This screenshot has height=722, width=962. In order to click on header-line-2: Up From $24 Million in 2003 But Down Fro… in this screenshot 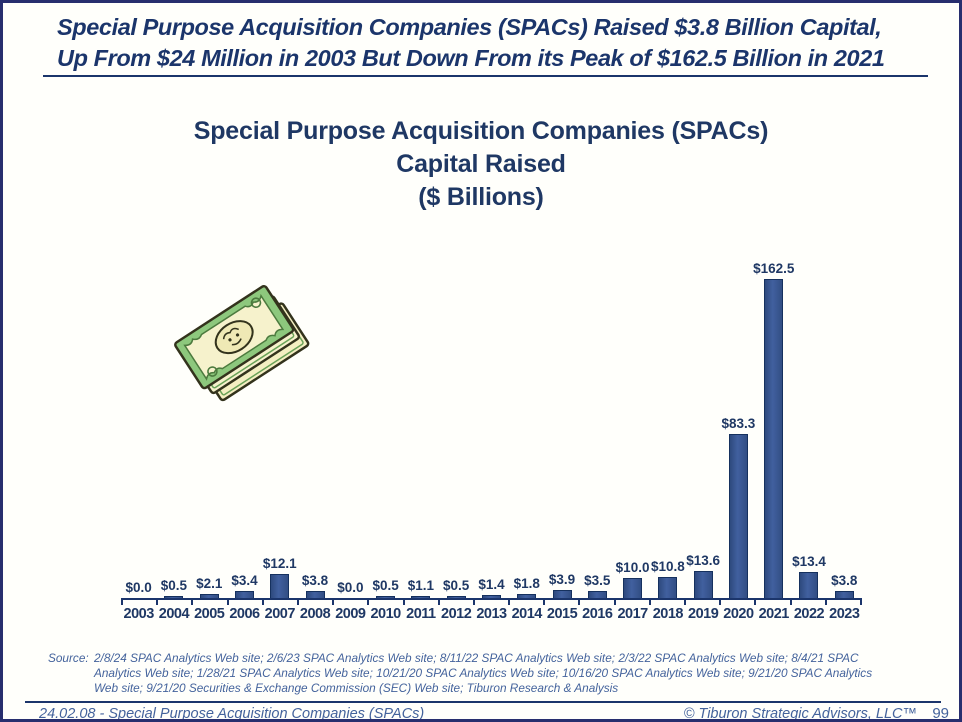, I will do `click(471, 58)`.